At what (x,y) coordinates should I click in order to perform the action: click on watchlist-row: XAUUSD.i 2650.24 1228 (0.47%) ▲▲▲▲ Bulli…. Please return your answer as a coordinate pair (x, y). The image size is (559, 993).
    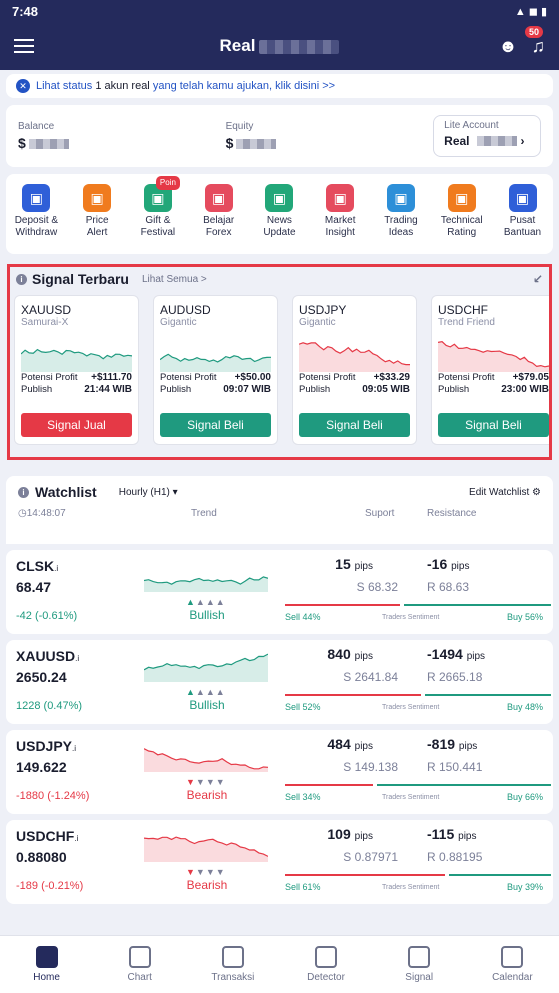
    Looking at the image, I should click on (279, 682).